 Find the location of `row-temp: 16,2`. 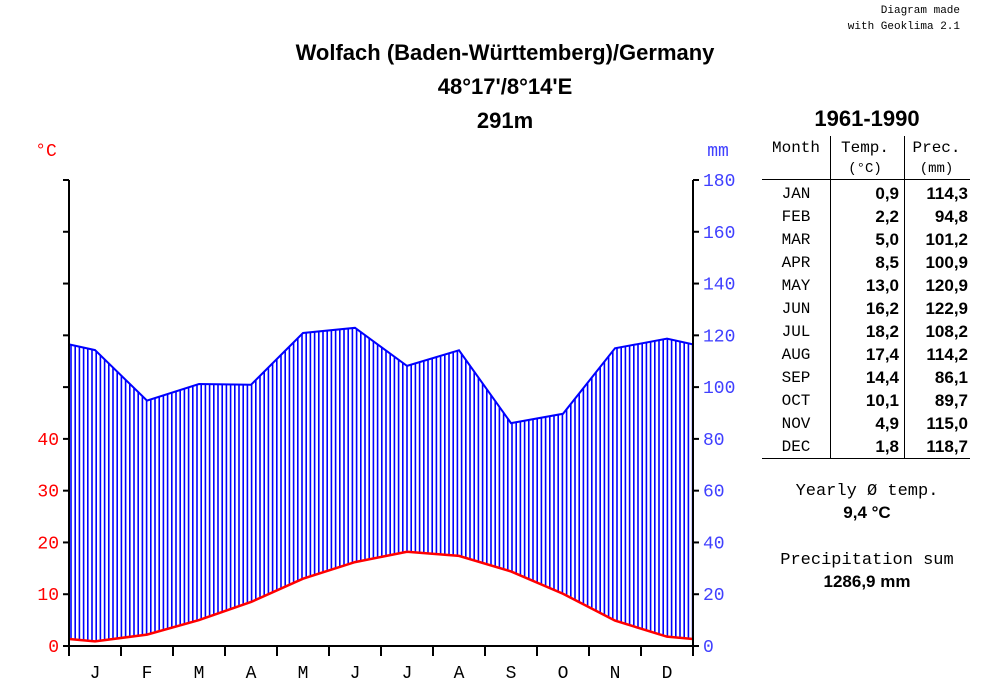

row-temp: 16,2 is located at coordinates (867, 308).